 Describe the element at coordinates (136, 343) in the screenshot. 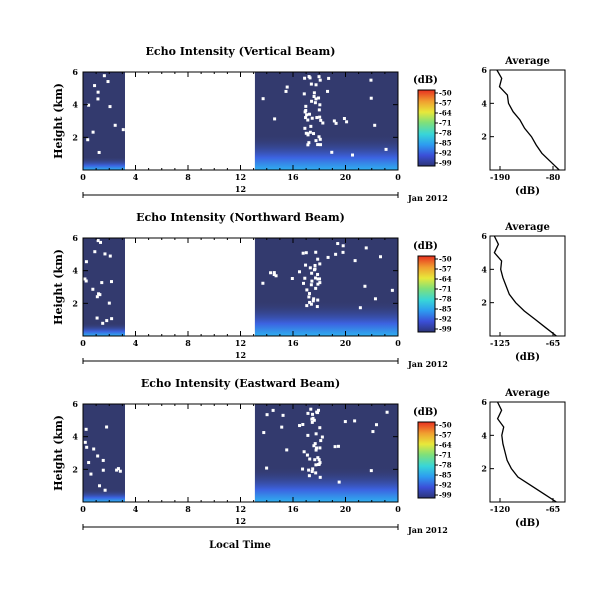

I see `x-tick-label: 4` at that location.